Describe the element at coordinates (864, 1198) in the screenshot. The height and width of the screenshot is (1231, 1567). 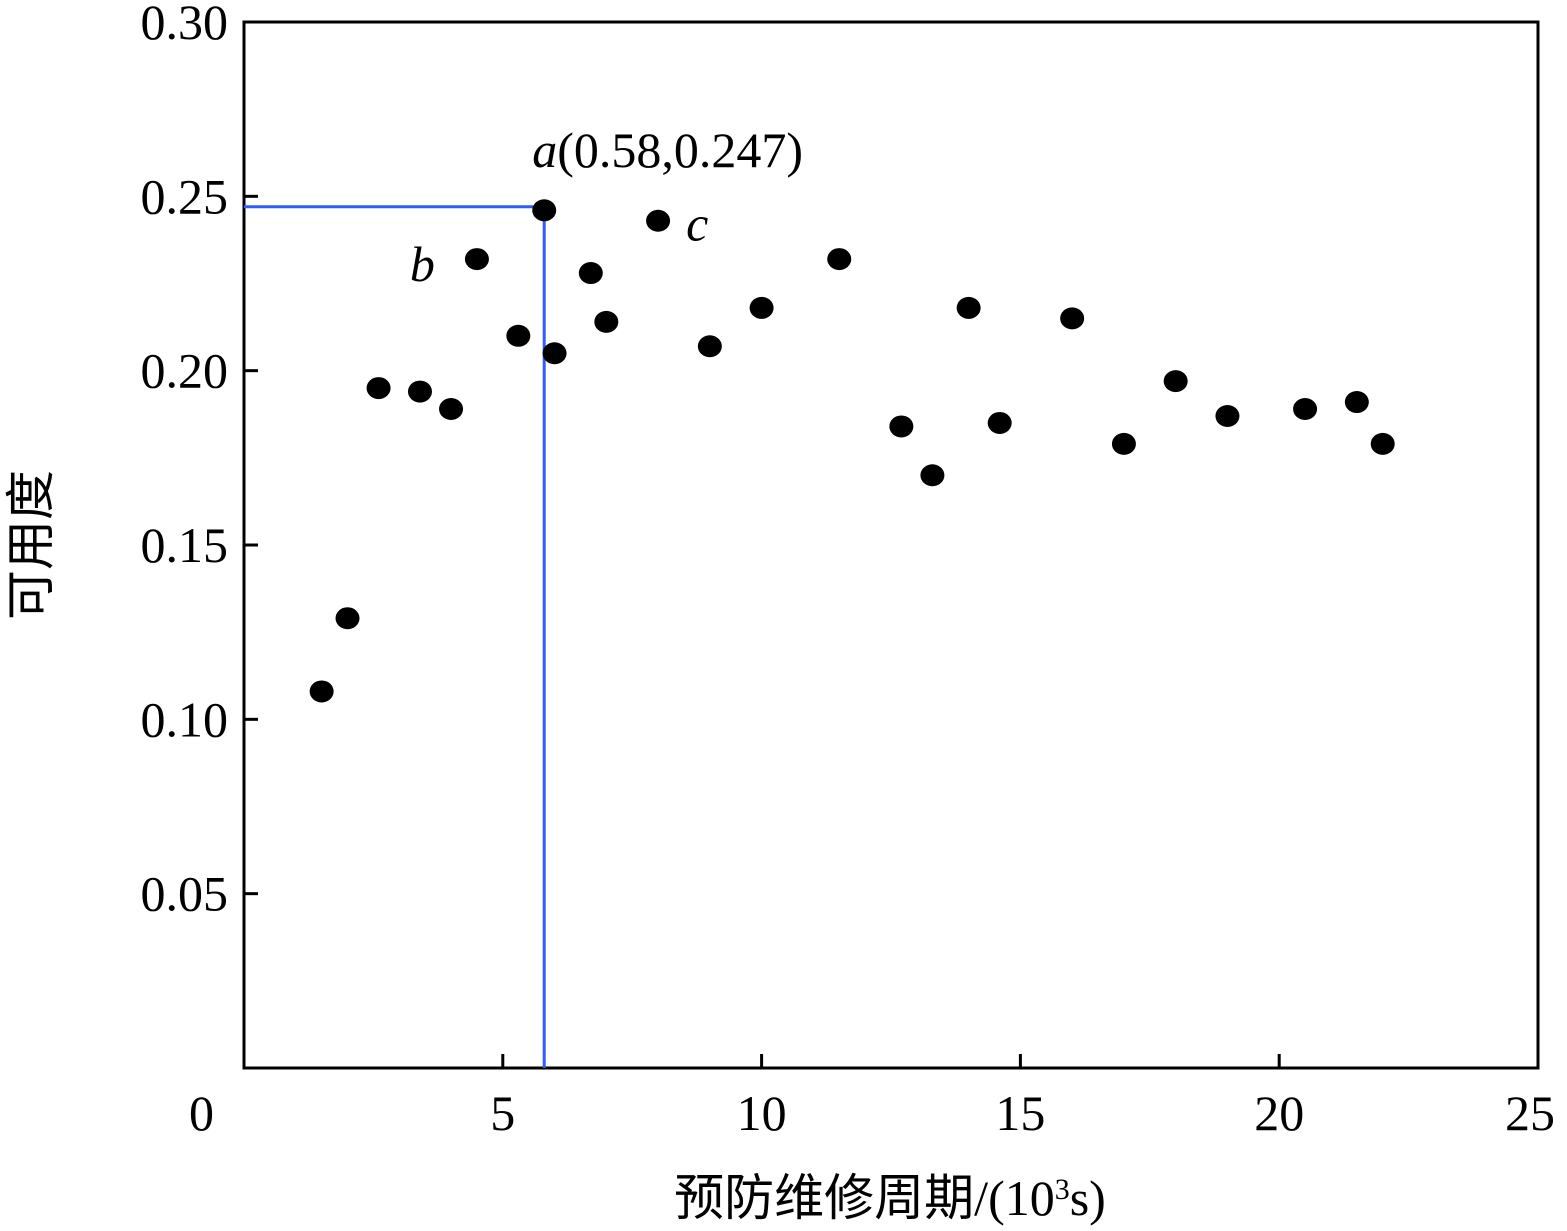
I see `x-axis-title-main: 预防维修周期/(10` at that location.